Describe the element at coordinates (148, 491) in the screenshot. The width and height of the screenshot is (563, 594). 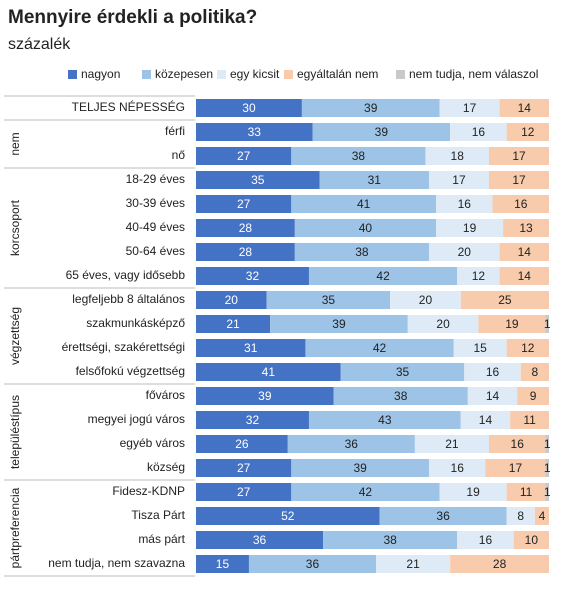
I see `category-label: Fidesz-KDNP` at that location.